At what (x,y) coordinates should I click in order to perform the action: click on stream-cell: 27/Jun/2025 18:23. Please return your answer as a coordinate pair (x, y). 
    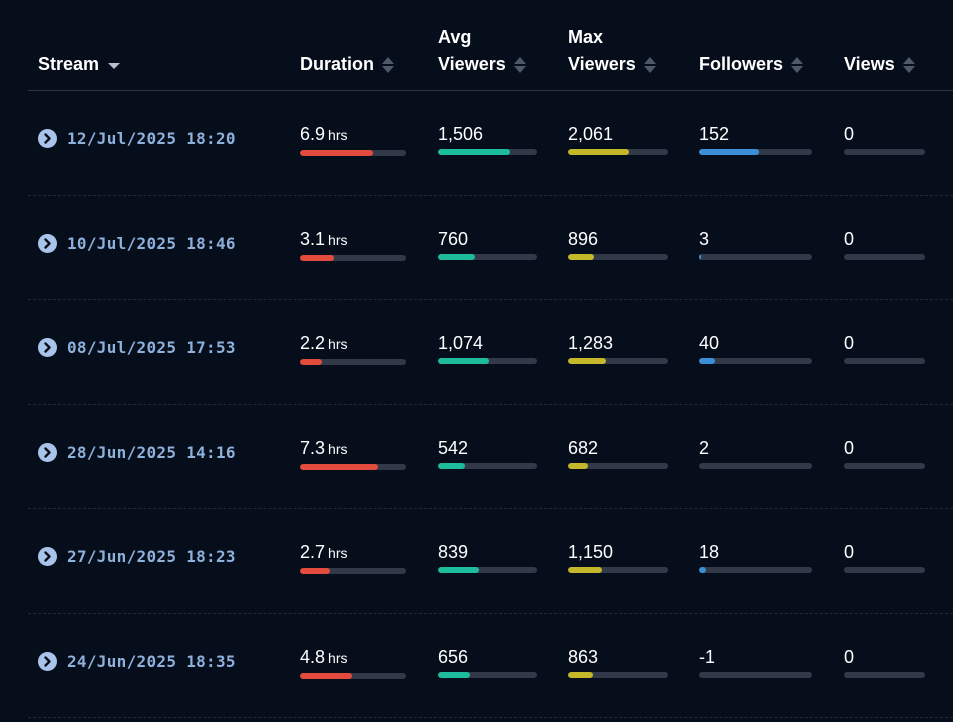
    Looking at the image, I should click on (137, 556).